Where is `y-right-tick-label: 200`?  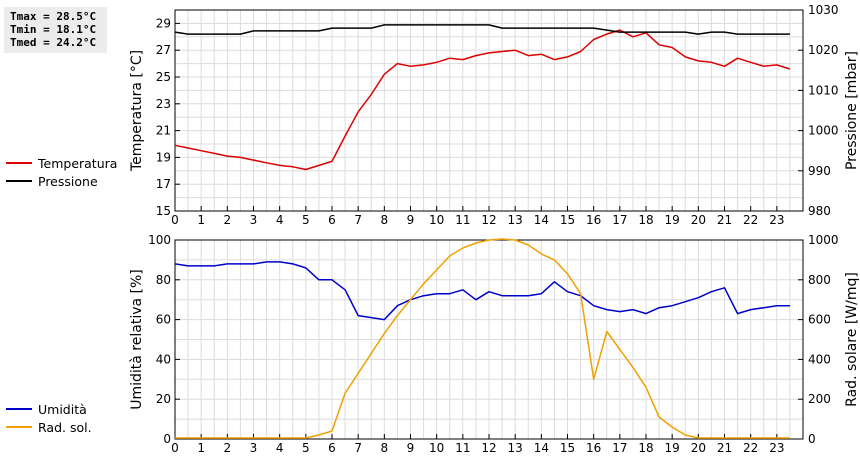
y-right-tick-label: 200 is located at coordinates (819, 399).